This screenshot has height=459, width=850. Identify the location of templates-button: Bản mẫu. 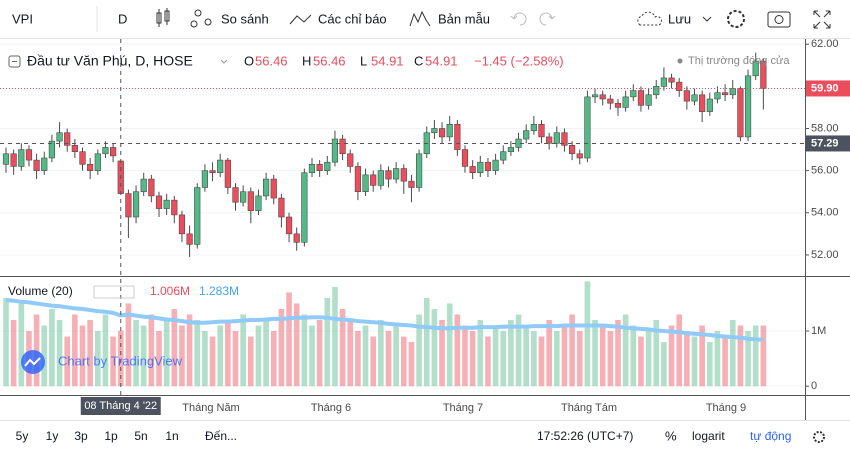
(464, 18).